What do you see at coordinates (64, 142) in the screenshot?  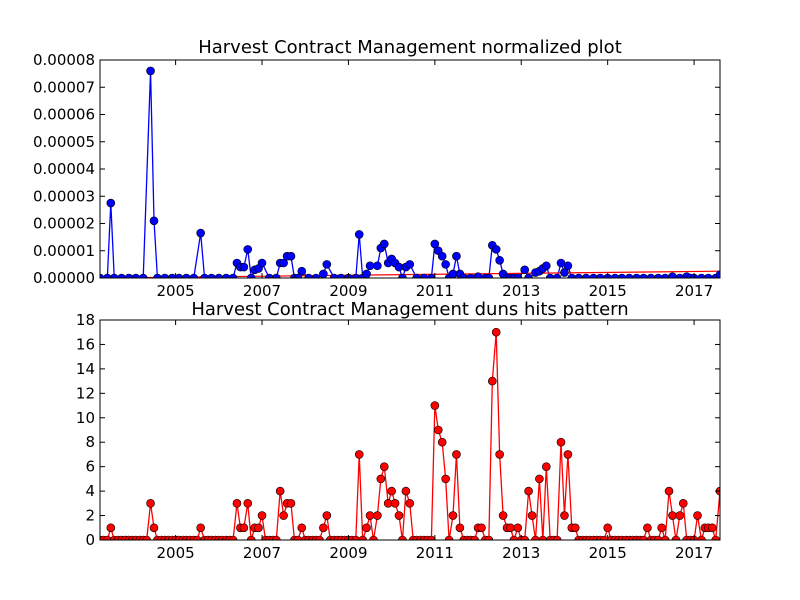 I see `y-tick-label: 0.00005` at bounding box center [64, 142].